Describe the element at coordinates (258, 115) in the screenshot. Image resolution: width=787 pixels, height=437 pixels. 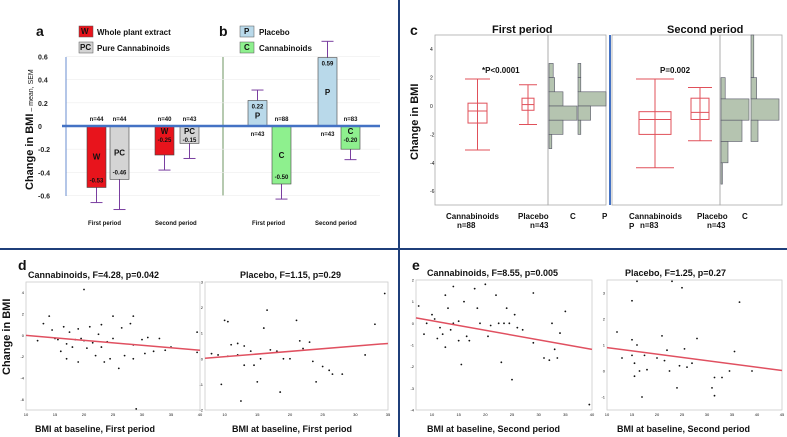
I see `bar-key: P` at that location.